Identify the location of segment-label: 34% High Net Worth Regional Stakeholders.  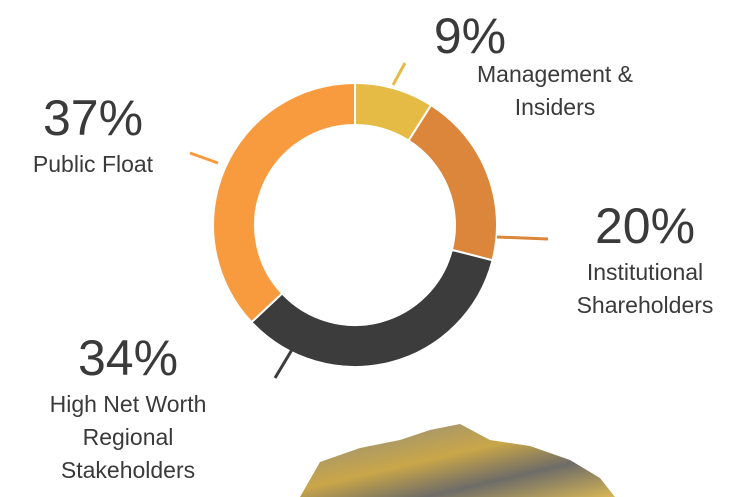
(128, 409).